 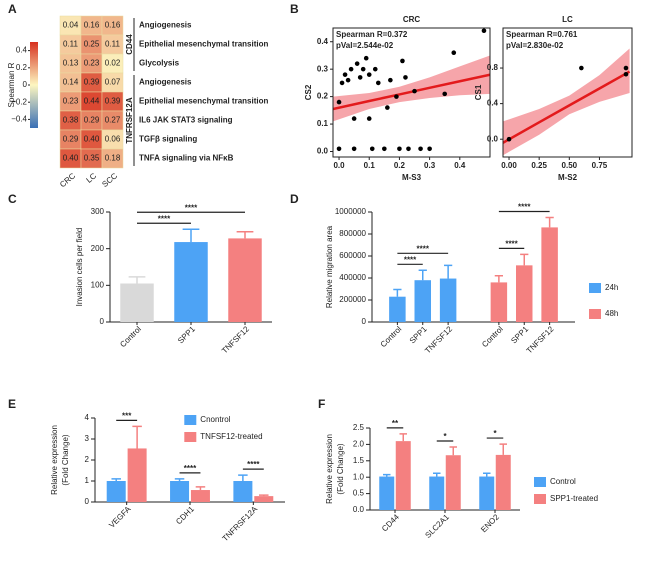 What do you see at coordinates (611, 313) in the screenshot?
I see `legend-label: 48h` at bounding box center [611, 313].